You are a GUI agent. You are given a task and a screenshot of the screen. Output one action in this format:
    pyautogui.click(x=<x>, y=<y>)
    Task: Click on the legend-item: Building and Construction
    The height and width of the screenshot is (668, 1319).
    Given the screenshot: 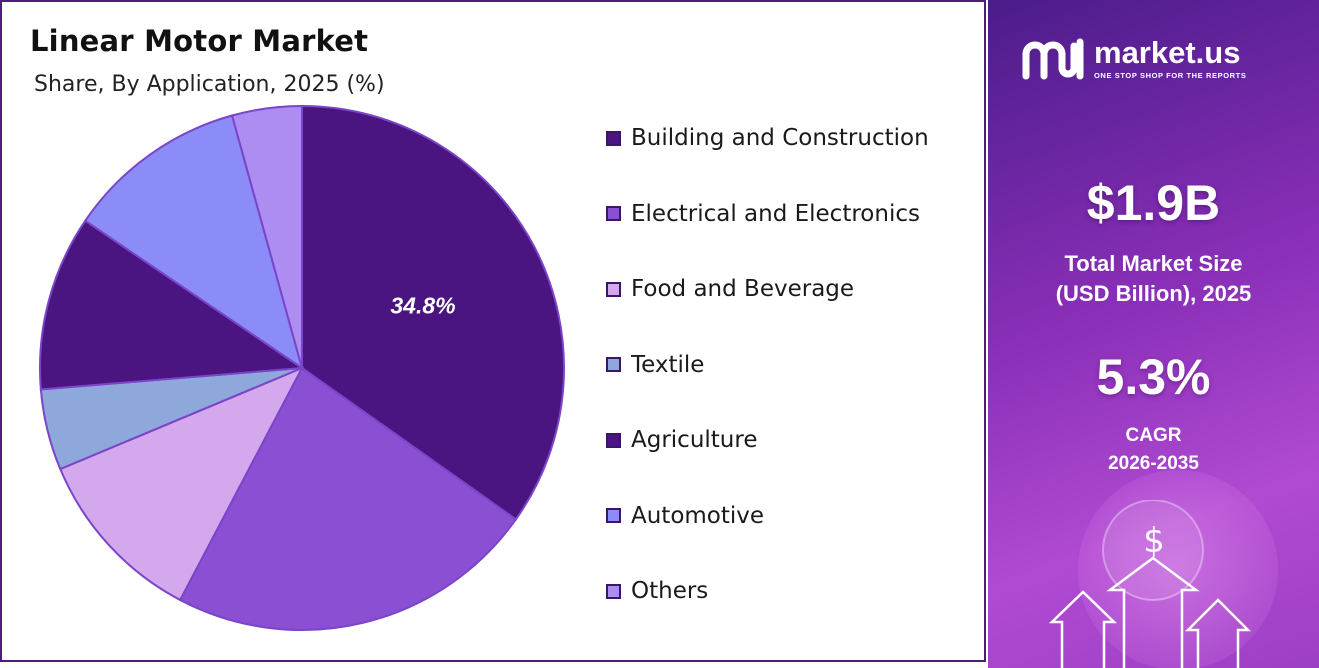 What is the action you would take?
    pyautogui.click(x=796, y=138)
    